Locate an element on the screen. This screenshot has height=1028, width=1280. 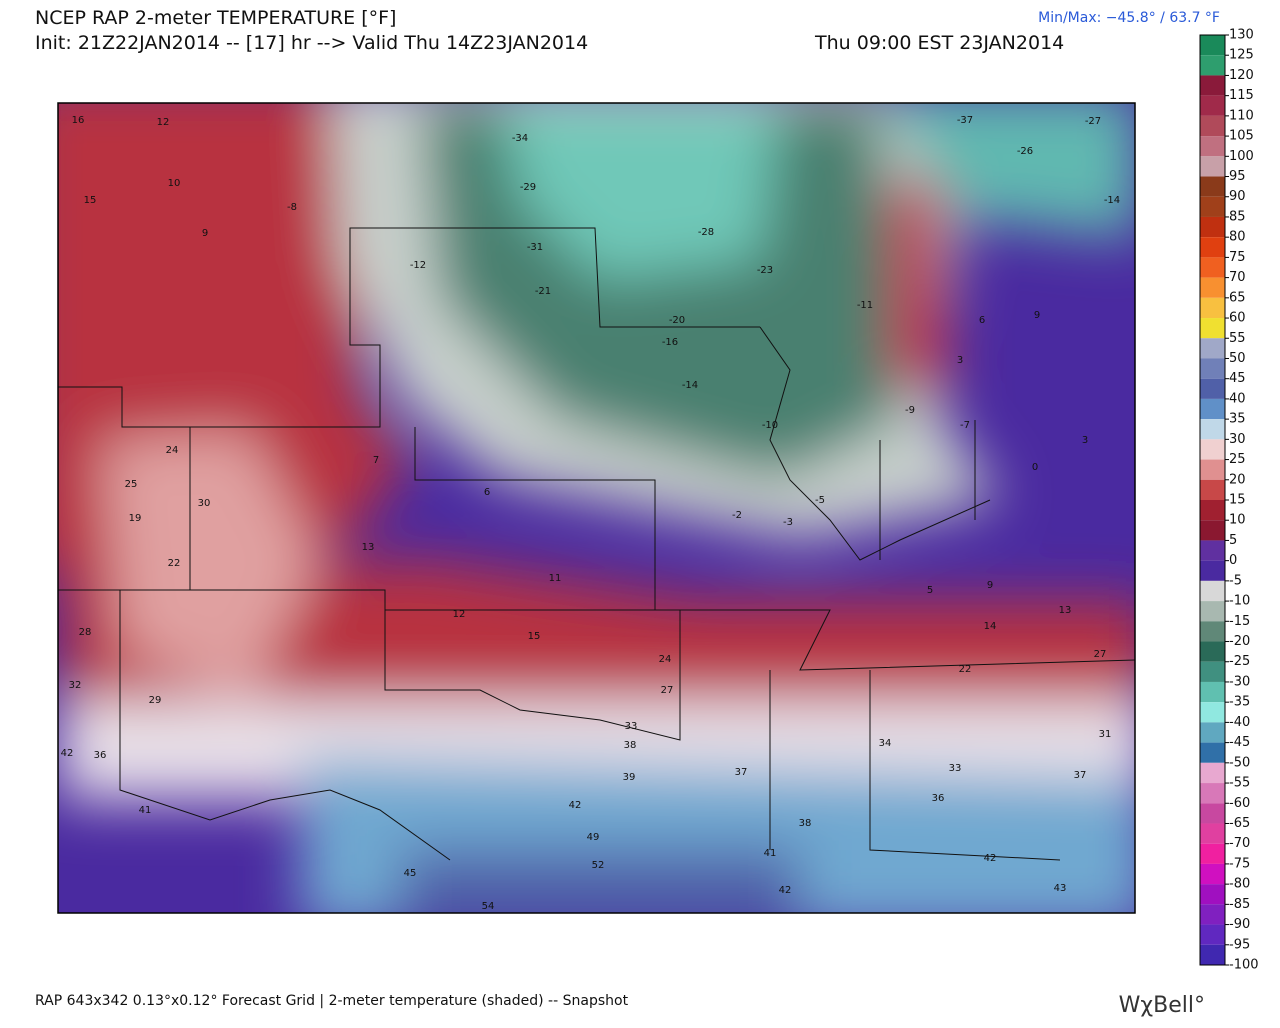
colorbar-label: 60 is located at coordinates (1237, 318).